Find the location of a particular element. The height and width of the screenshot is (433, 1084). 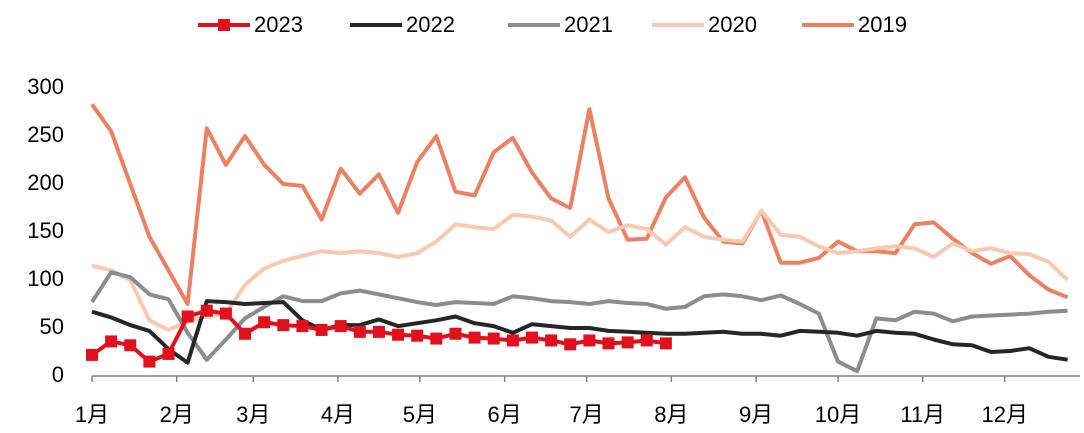

y-tick-label: 250 is located at coordinates (45, 134).